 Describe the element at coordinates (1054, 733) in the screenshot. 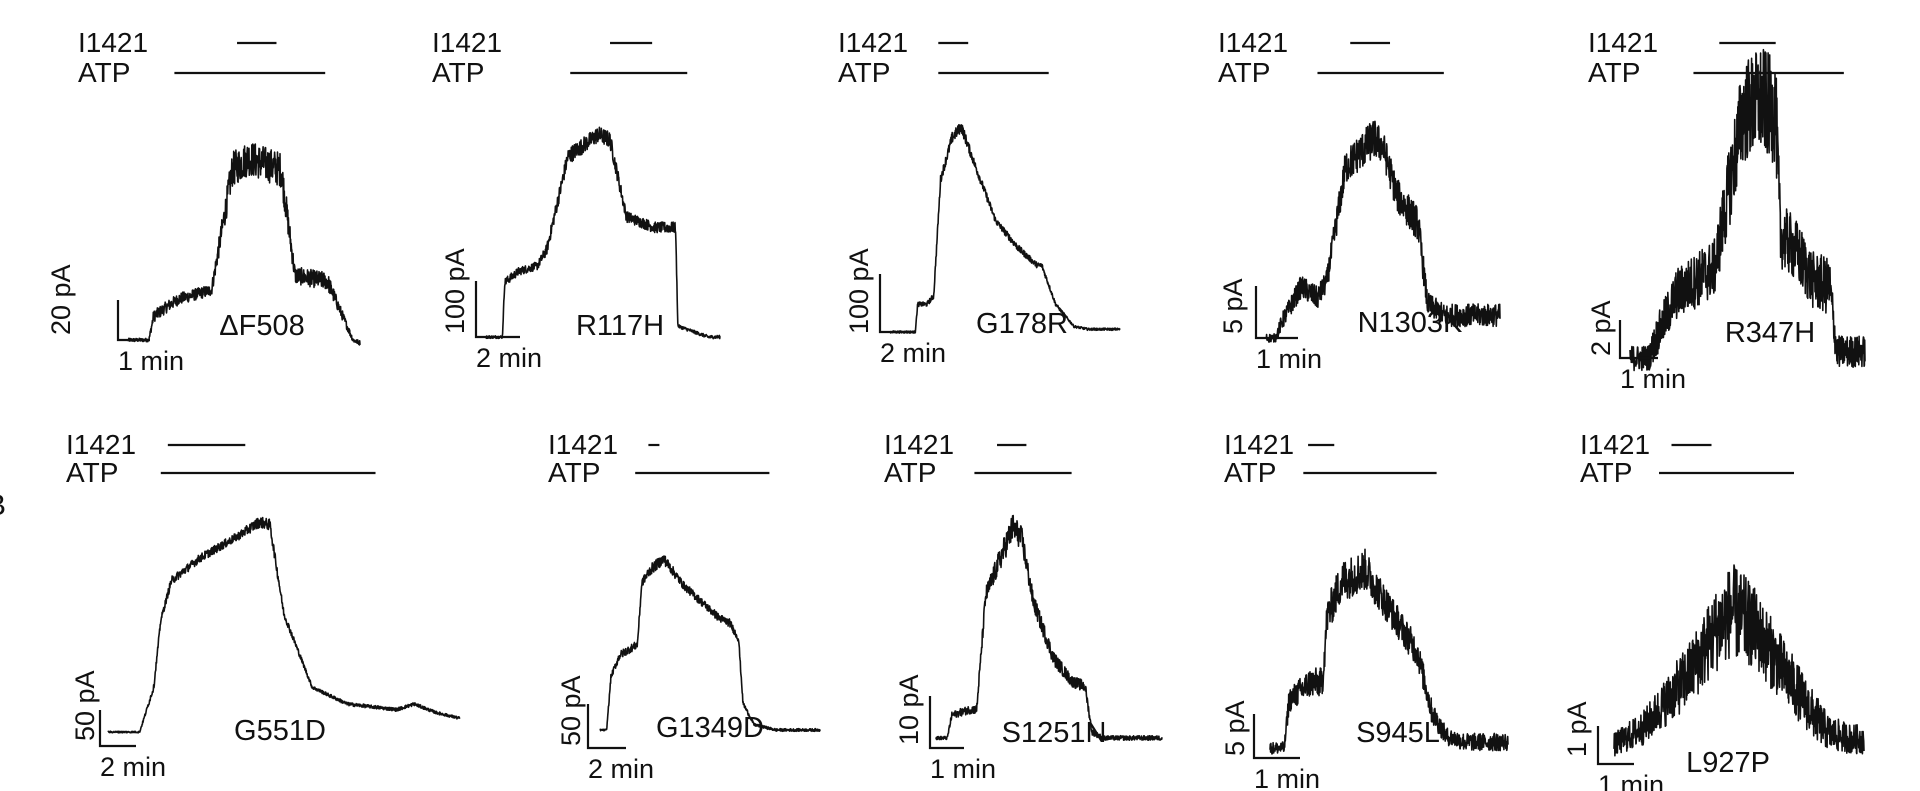

I see `mutant-name: S1251N` at that location.